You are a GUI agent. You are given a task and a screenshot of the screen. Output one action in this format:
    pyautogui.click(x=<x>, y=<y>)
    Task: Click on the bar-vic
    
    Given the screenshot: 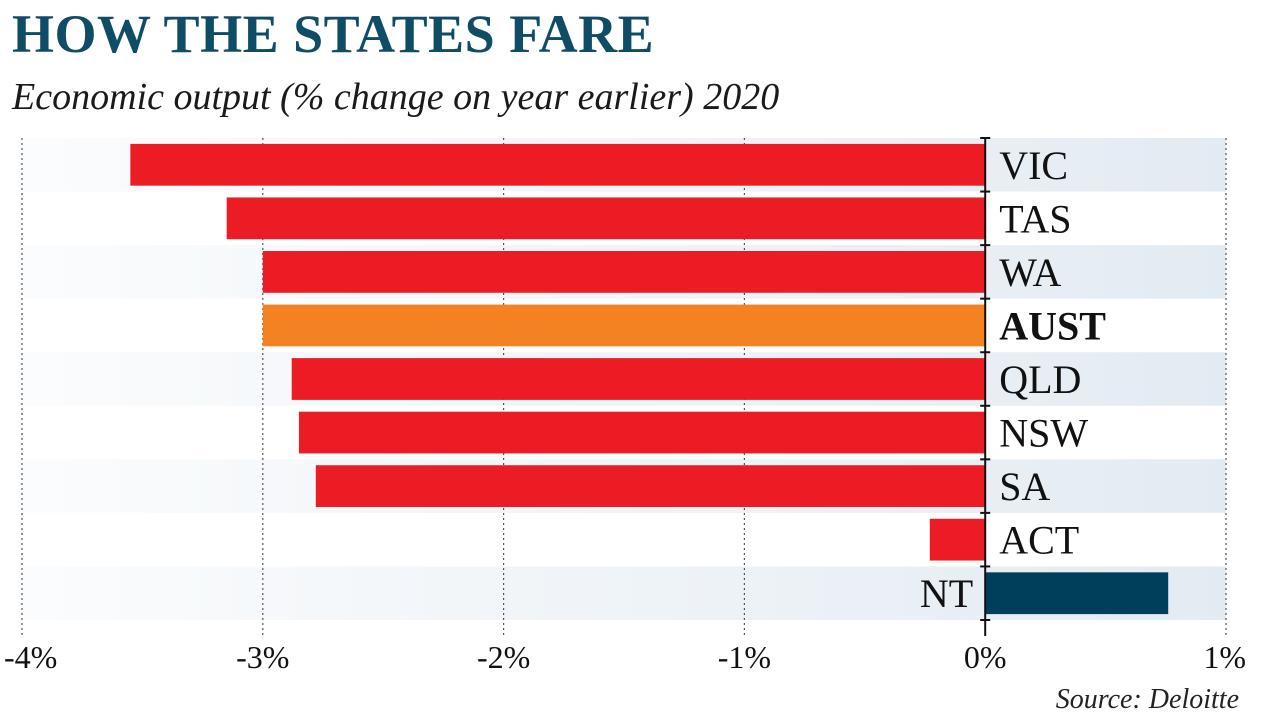 What is the action you would take?
    pyautogui.click(x=558, y=164)
    